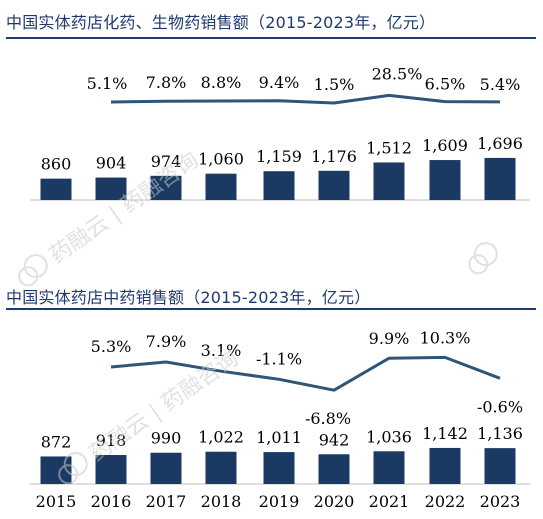  What do you see at coordinates (166, 501) in the screenshot?
I see `x-tick-label: 2017` at bounding box center [166, 501].